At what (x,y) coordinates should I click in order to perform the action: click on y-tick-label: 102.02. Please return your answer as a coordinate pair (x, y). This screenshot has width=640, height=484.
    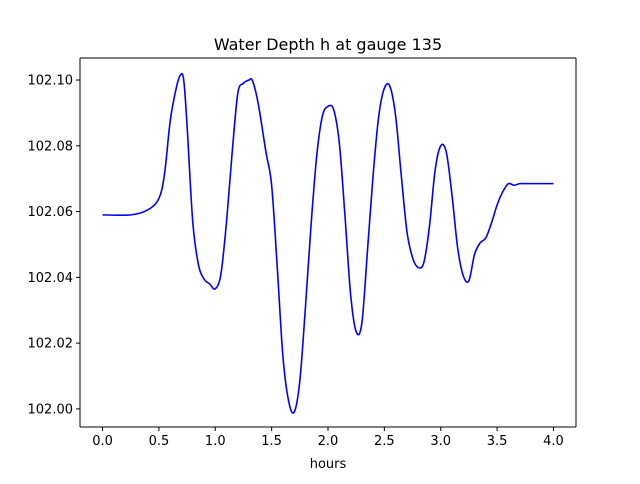
    Looking at the image, I should click on (51, 344).